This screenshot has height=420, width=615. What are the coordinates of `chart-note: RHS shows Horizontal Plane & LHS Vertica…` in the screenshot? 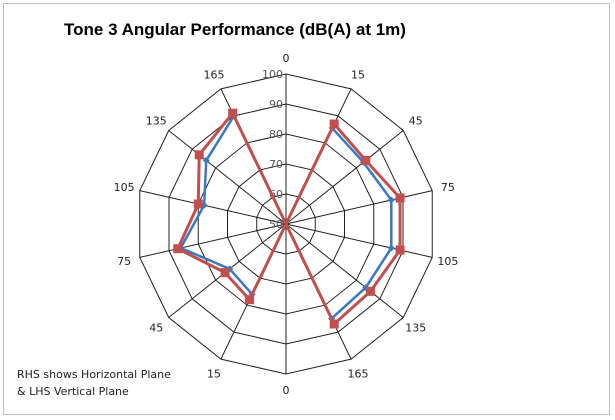 It's located at (94, 383).